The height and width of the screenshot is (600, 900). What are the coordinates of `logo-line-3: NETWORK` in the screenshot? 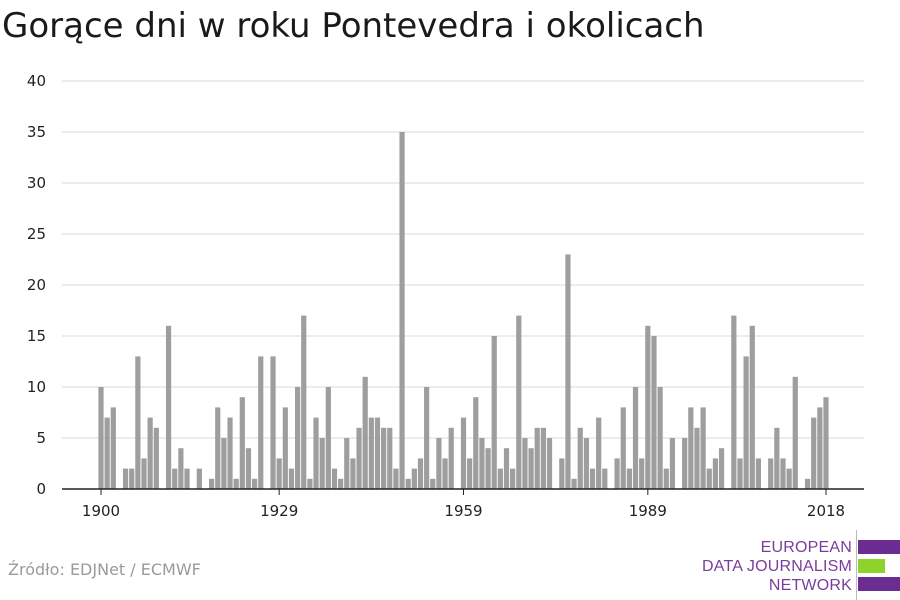 It's located at (810, 585).